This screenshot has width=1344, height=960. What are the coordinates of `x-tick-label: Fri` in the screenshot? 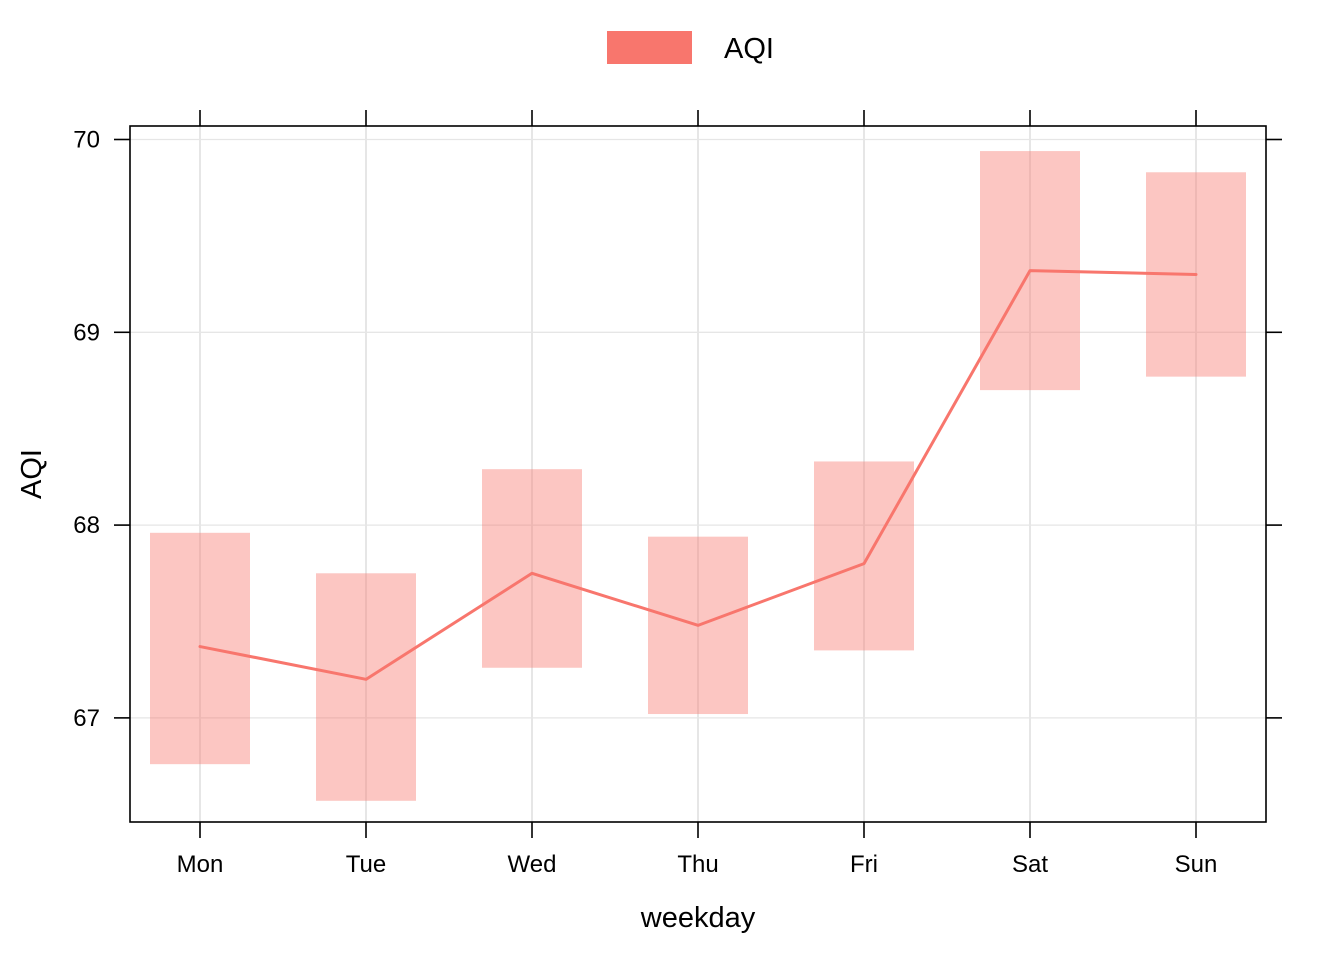 It's located at (864, 864).